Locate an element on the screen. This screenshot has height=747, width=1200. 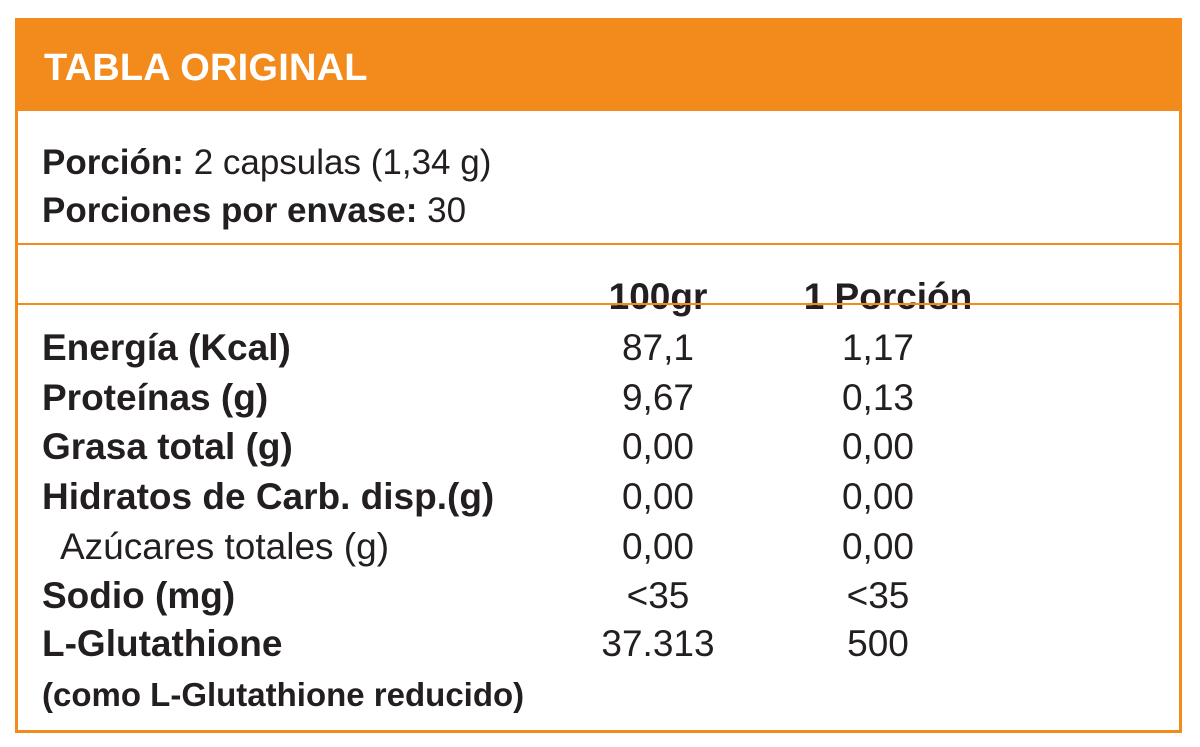
row-label: Sodio (mg) is located at coordinates (139, 595).